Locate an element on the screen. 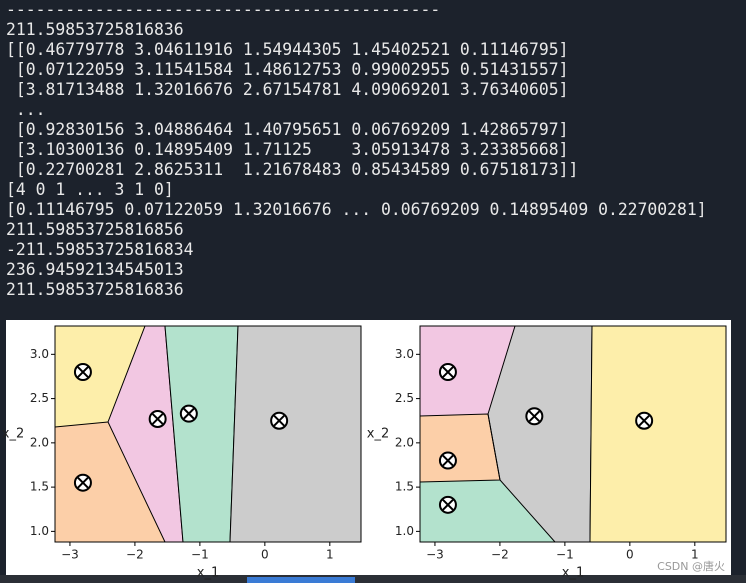 Image resolution: width=746 pixels, height=583 pixels. watermark: CSDN @唐火 is located at coordinates (691, 566).